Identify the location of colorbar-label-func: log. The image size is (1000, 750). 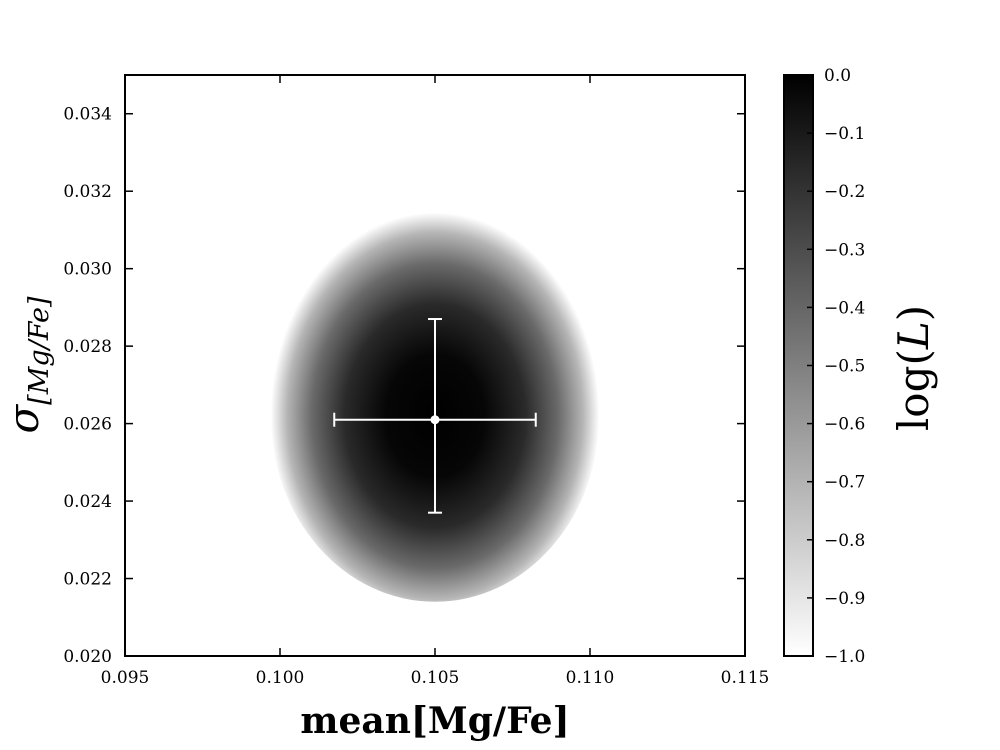
(913, 399).